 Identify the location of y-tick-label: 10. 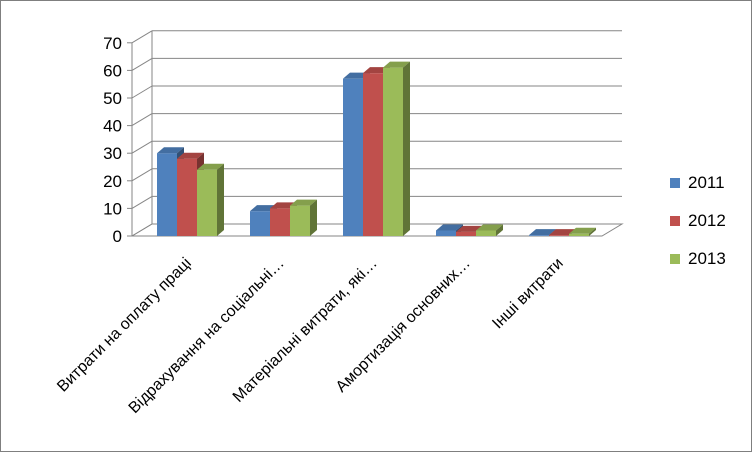
(112, 208).